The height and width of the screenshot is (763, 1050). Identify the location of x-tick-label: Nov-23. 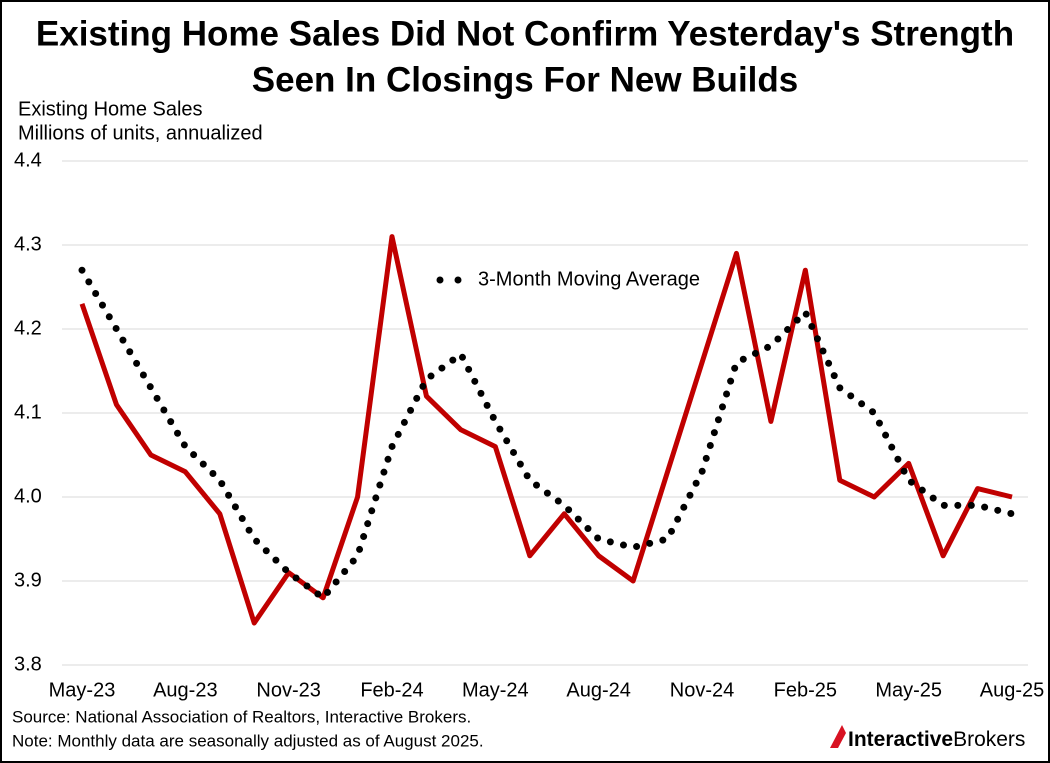
(288, 690).